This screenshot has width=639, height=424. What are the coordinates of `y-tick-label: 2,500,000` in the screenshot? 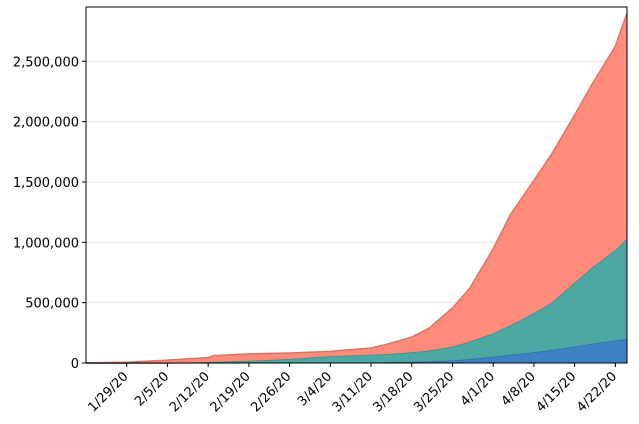 It's located at (46, 62).